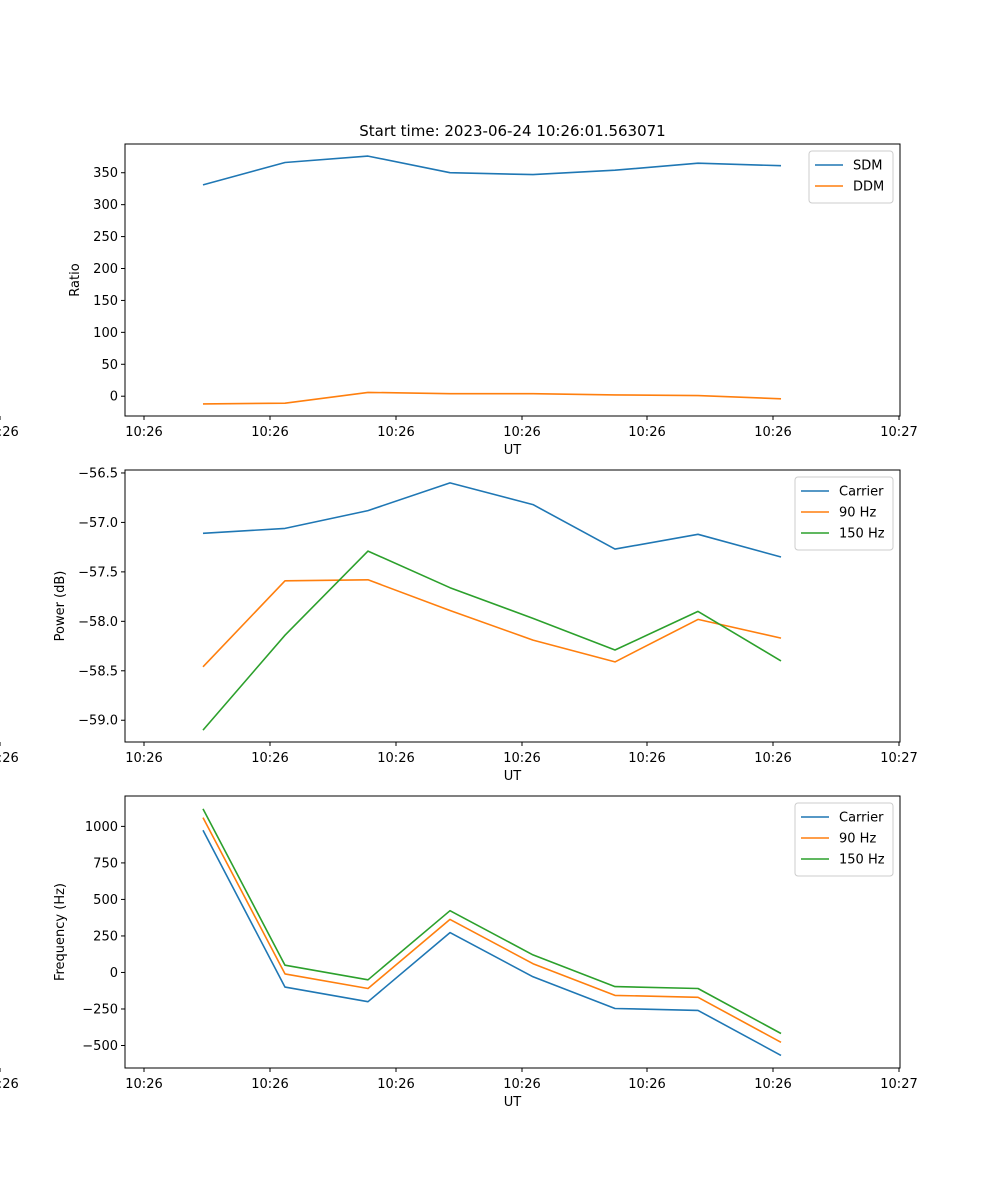  Describe the element at coordinates (105, 863) in the screenshot. I see `y-tick-label: 750` at that location.